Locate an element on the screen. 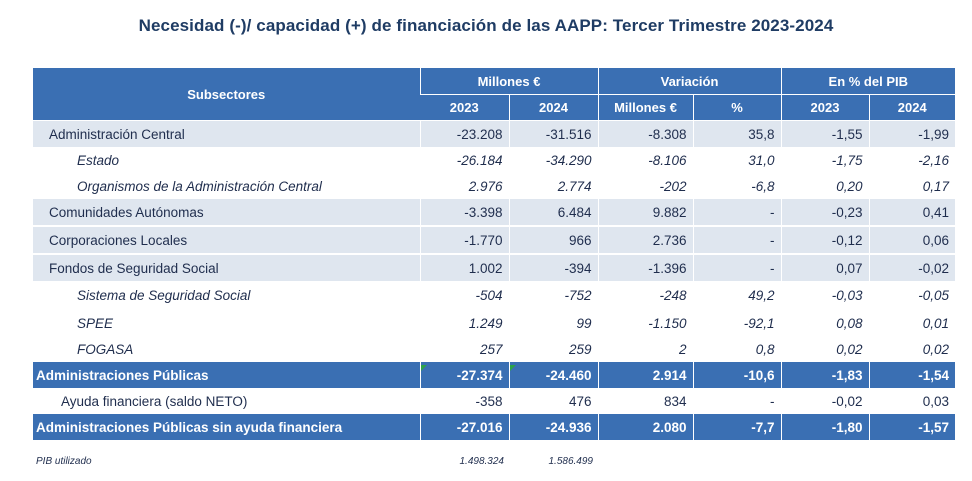 Image resolution: width=972 pixels, height=481 pixels. cell-vmill: -202 is located at coordinates (645, 186).